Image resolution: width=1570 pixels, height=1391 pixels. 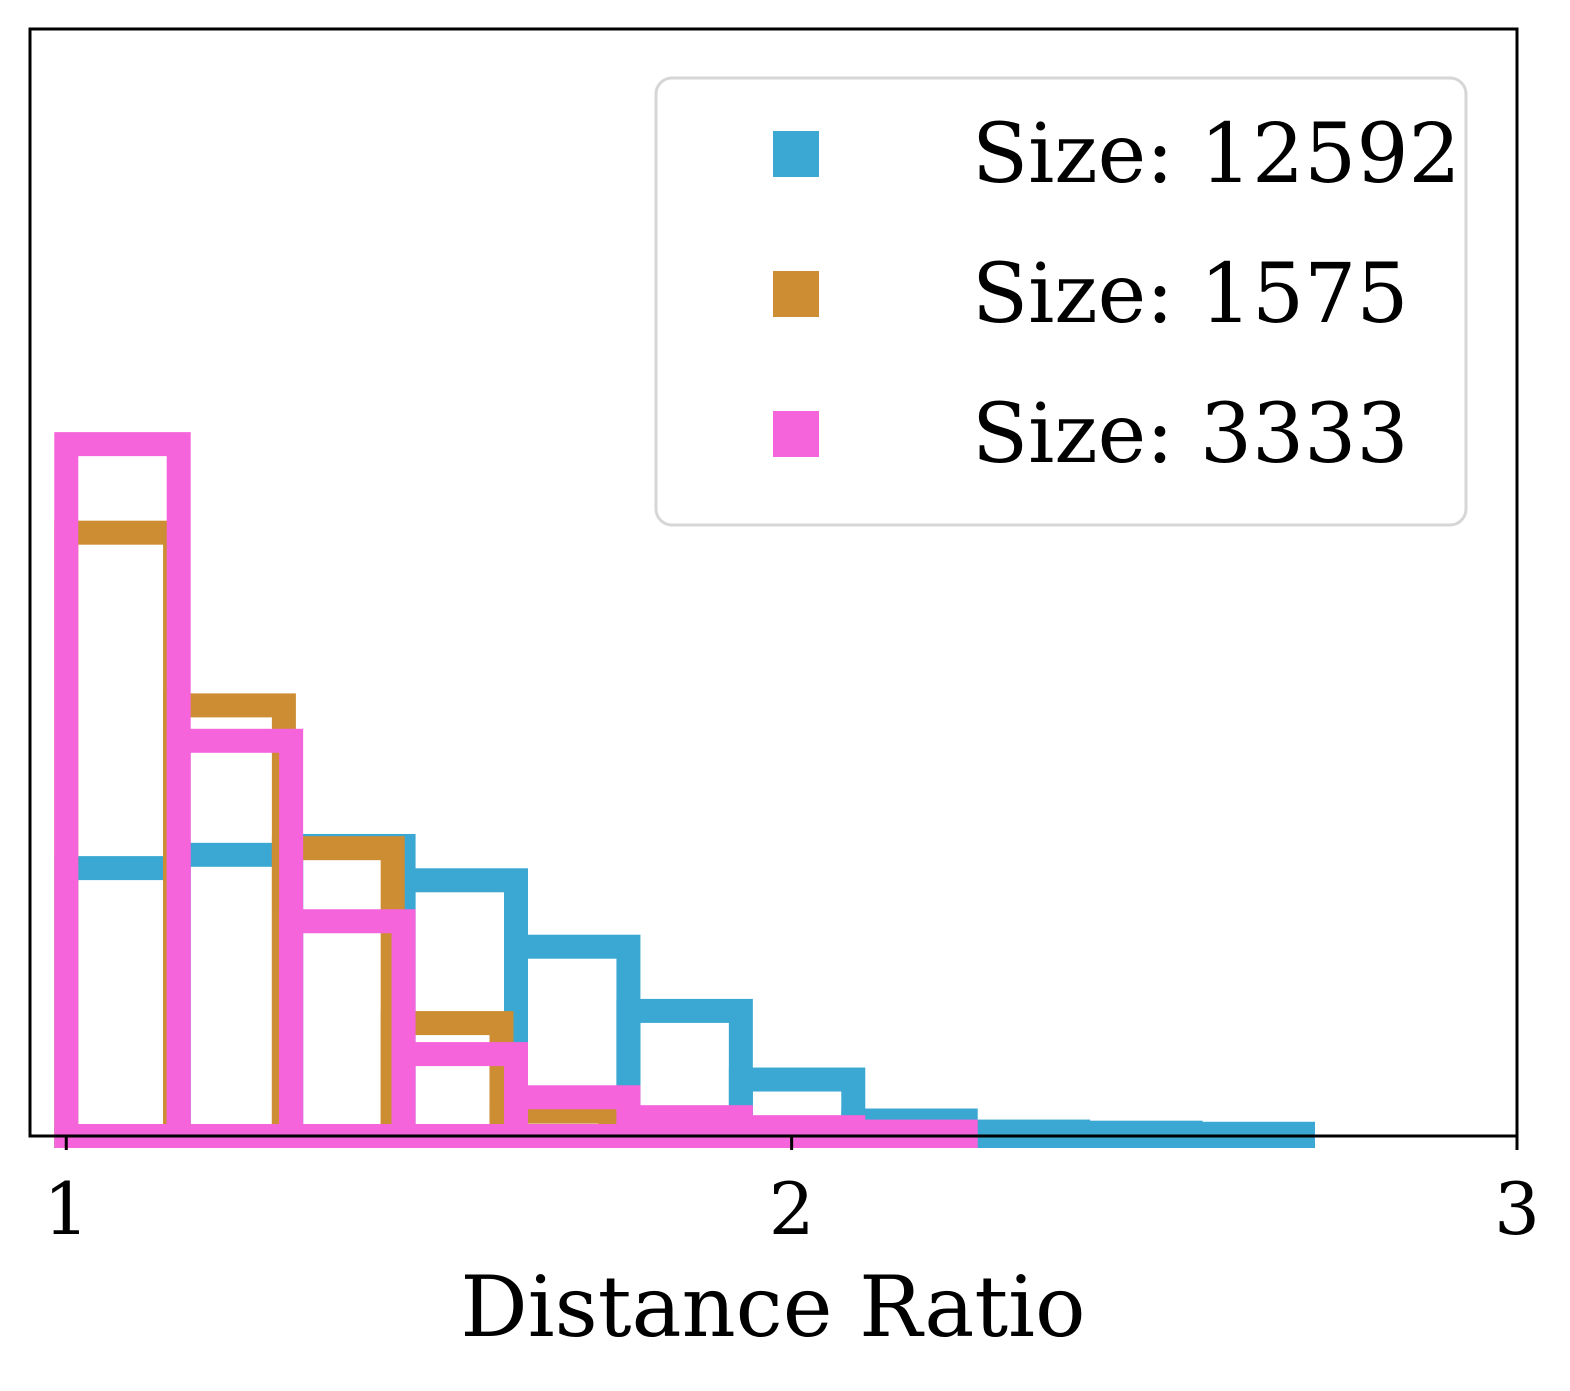 What do you see at coordinates (66, 1209) in the screenshot?
I see `x-tick-label: 1` at bounding box center [66, 1209].